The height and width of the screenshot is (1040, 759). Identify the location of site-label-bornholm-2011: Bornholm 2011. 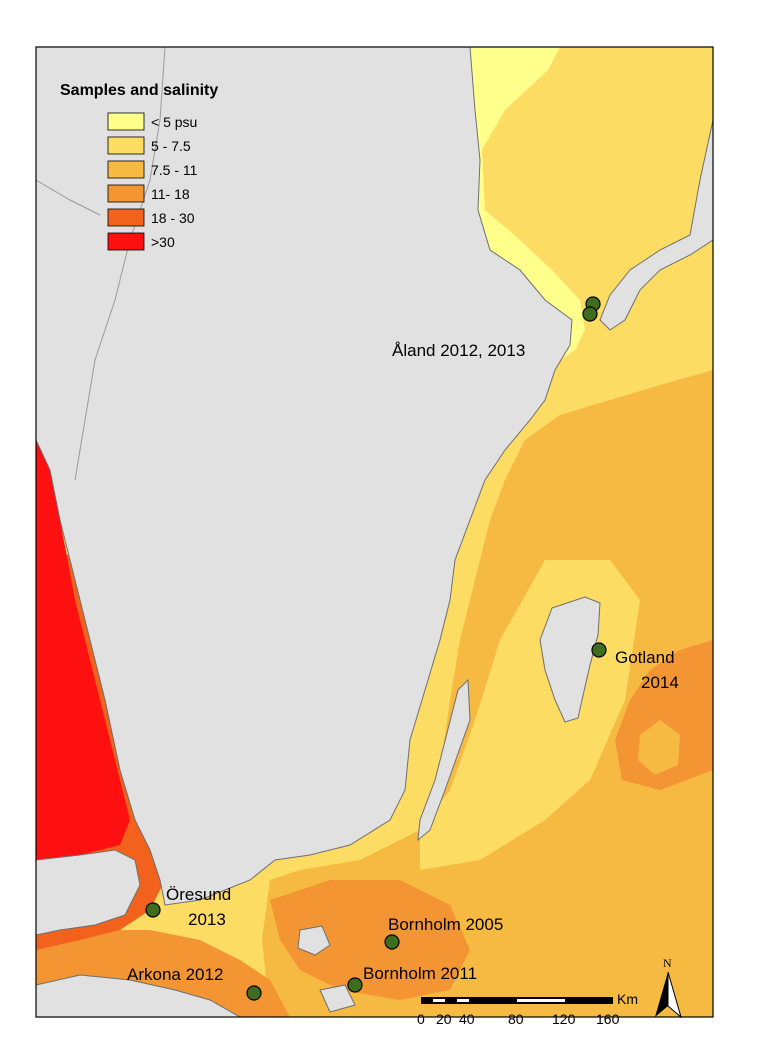
(420, 973).